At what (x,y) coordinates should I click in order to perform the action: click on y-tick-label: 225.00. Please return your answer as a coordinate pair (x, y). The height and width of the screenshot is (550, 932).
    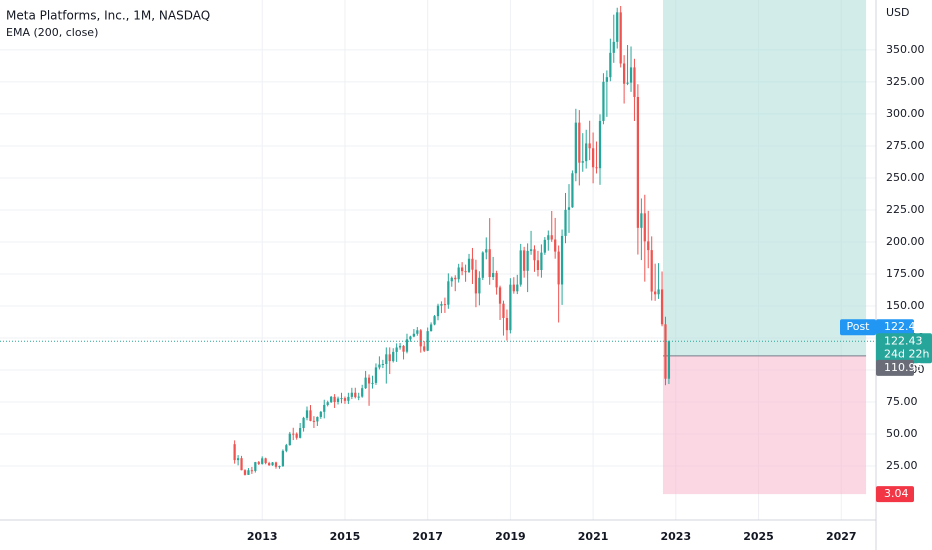
    Looking at the image, I should click on (905, 209).